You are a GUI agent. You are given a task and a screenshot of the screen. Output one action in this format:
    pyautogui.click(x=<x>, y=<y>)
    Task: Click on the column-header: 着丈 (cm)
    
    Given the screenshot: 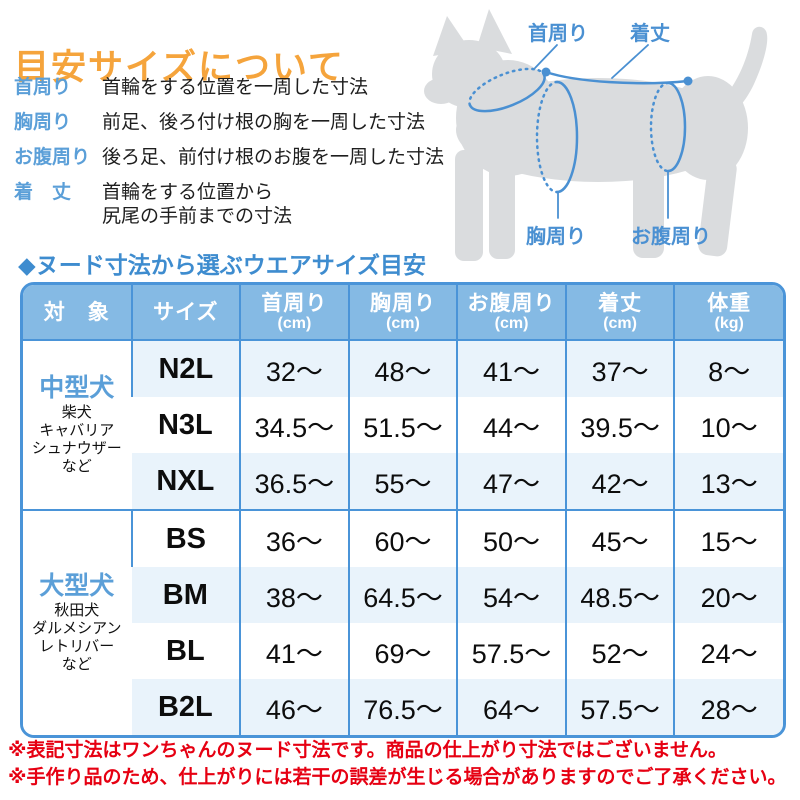 What is the action you would take?
    pyautogui.click(x=619, y=313)
    